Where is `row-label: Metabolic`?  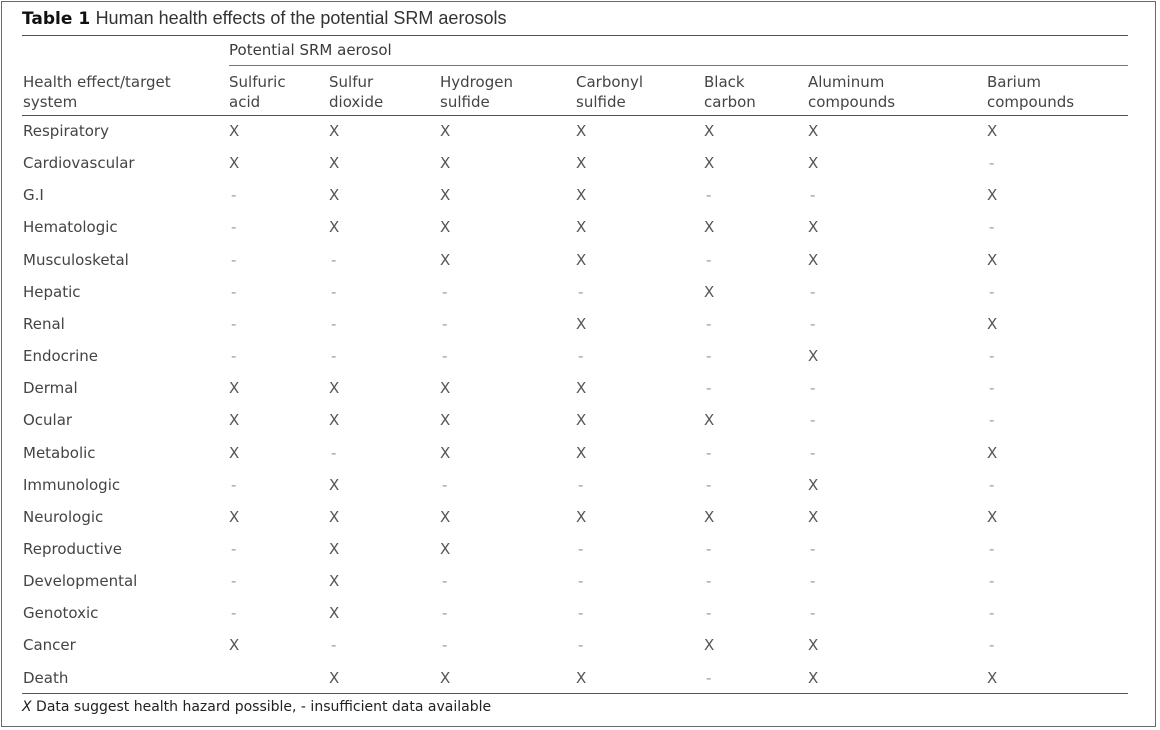 row-label: Metabolic is located at coordinates (59, 452).